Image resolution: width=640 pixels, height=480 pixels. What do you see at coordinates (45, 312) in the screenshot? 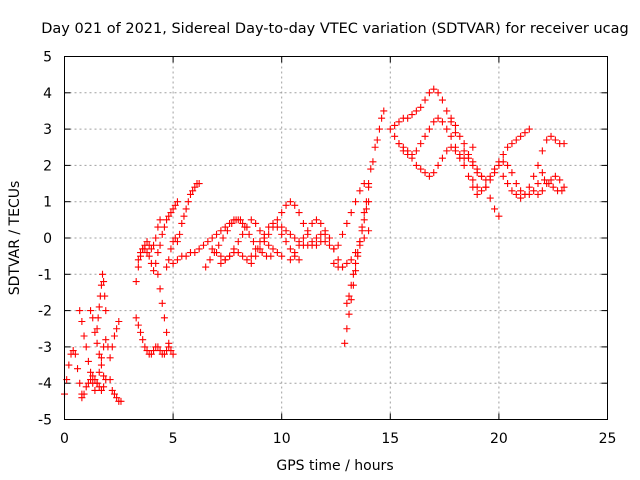
I see `y-tick-label: -2` at bounding box center [45, 312].